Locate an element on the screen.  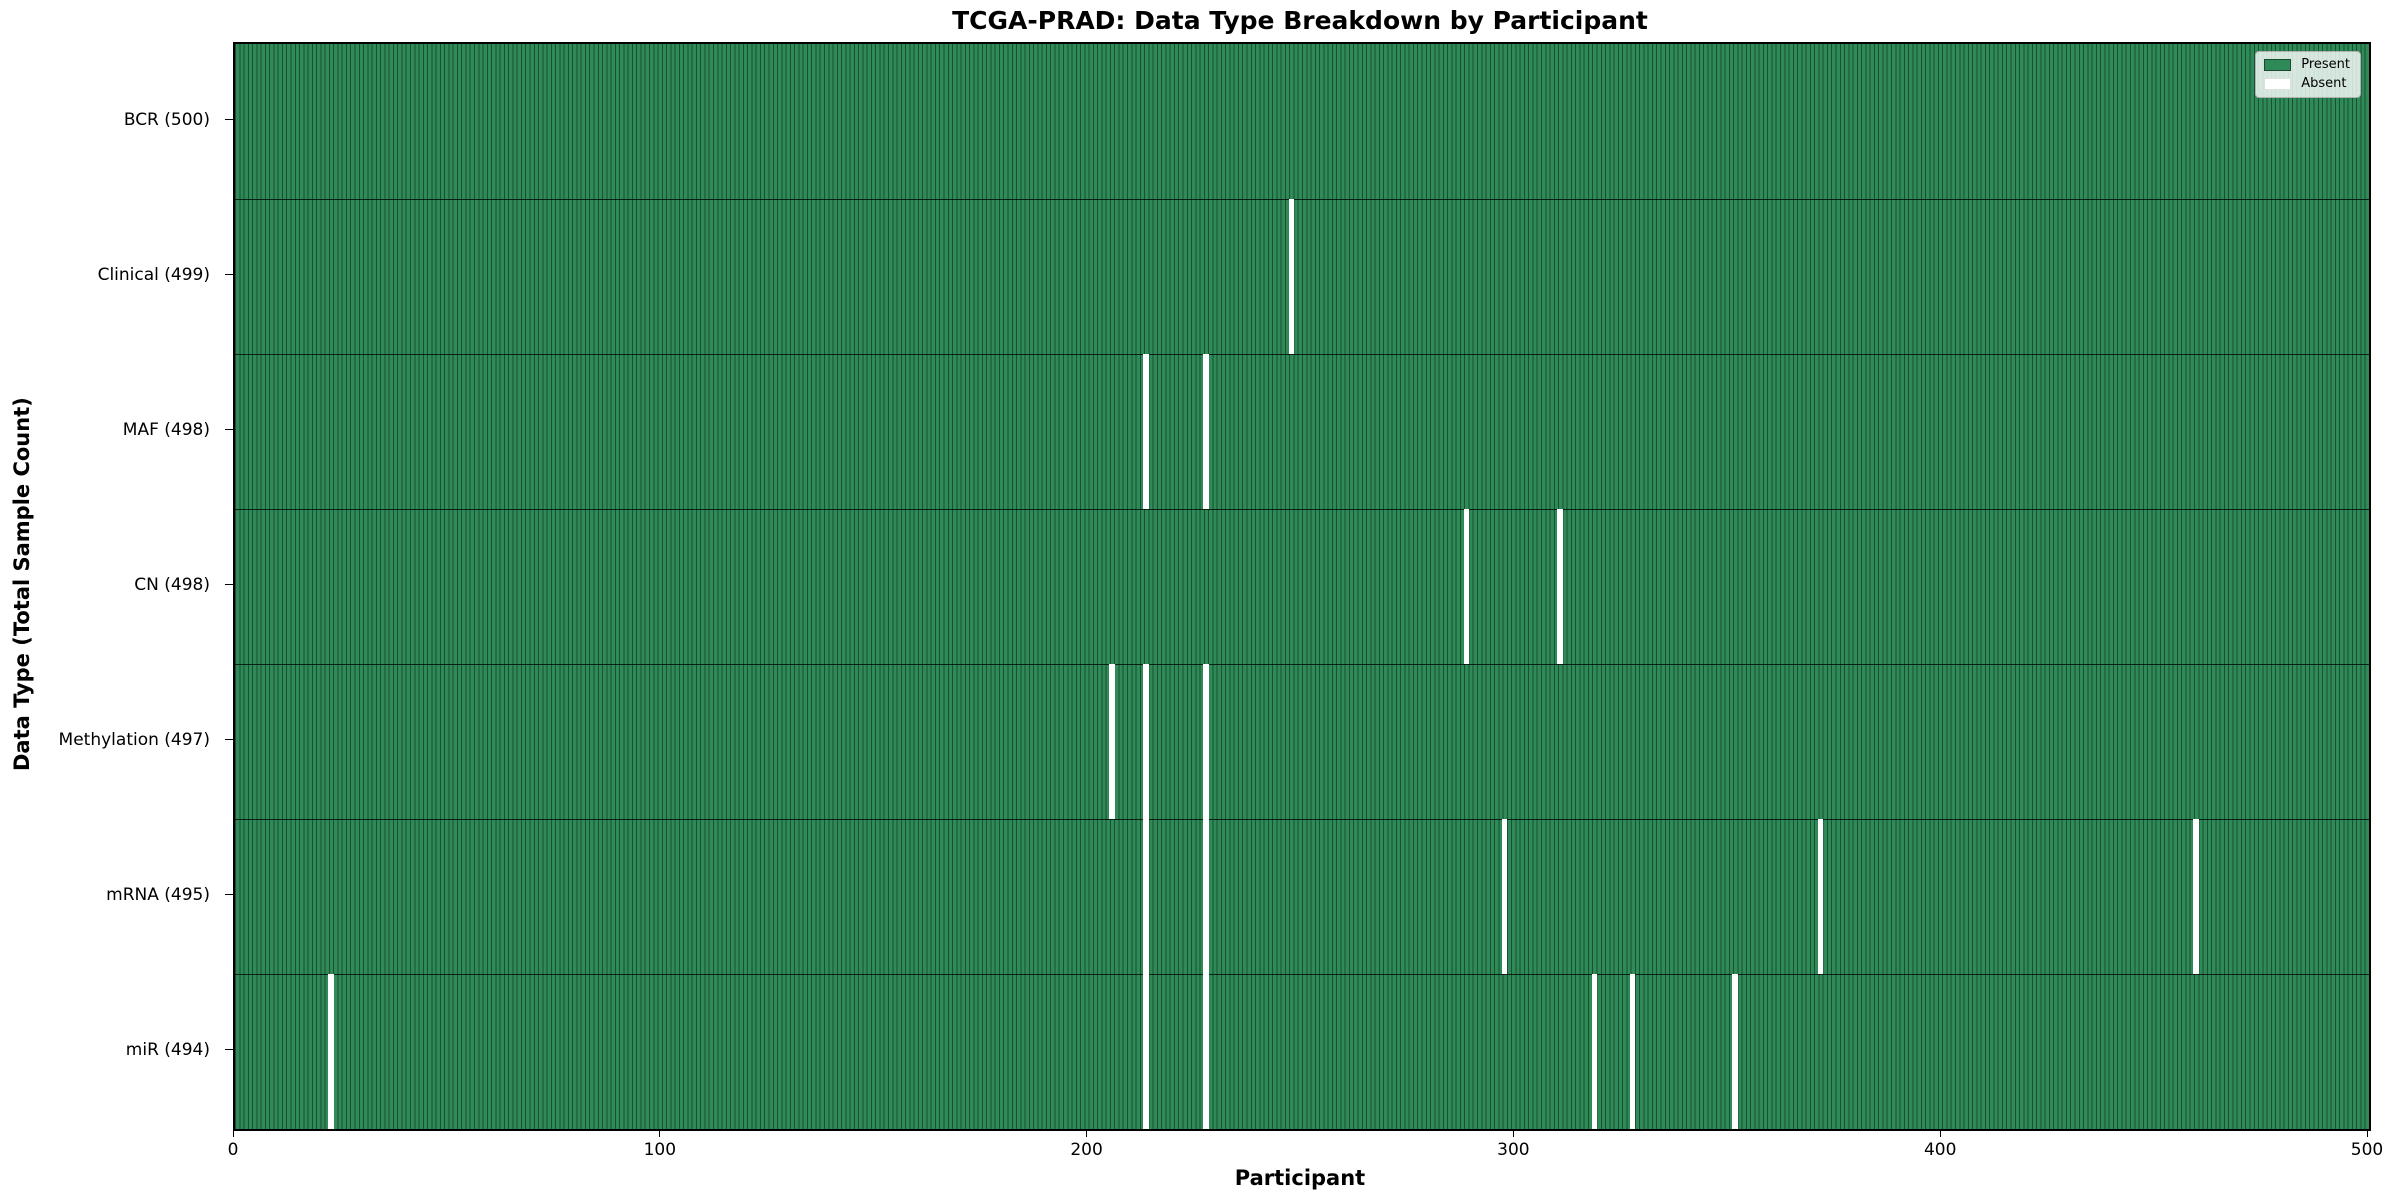
x-tick-label: 500 is located at coordinates (2367, 1150).